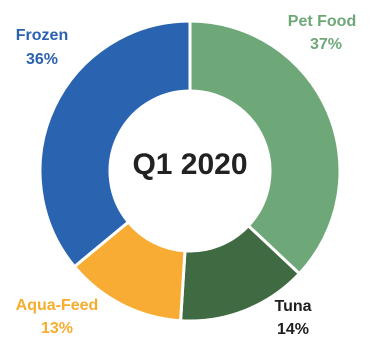 This screenshot has height=345, width=374. Describe the element at coordinates (322, 21) in the screenshot. I see `label-pet-food-name: Pet Food` at that location.